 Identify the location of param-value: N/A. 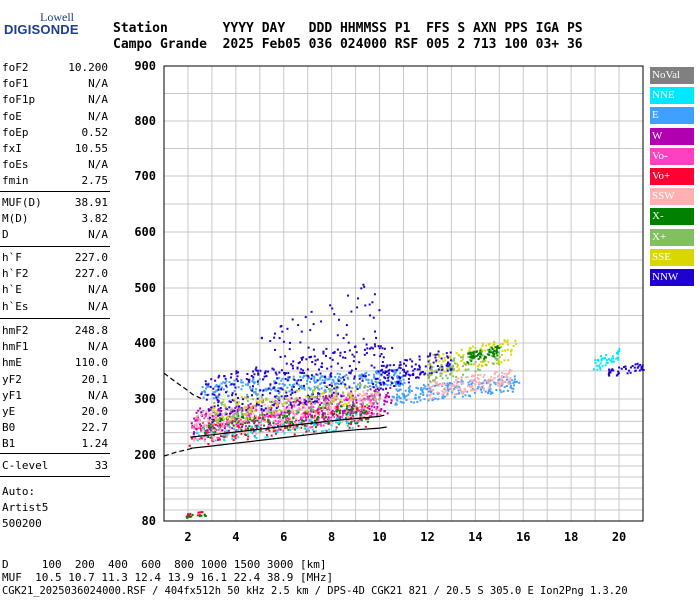
(98, 165).